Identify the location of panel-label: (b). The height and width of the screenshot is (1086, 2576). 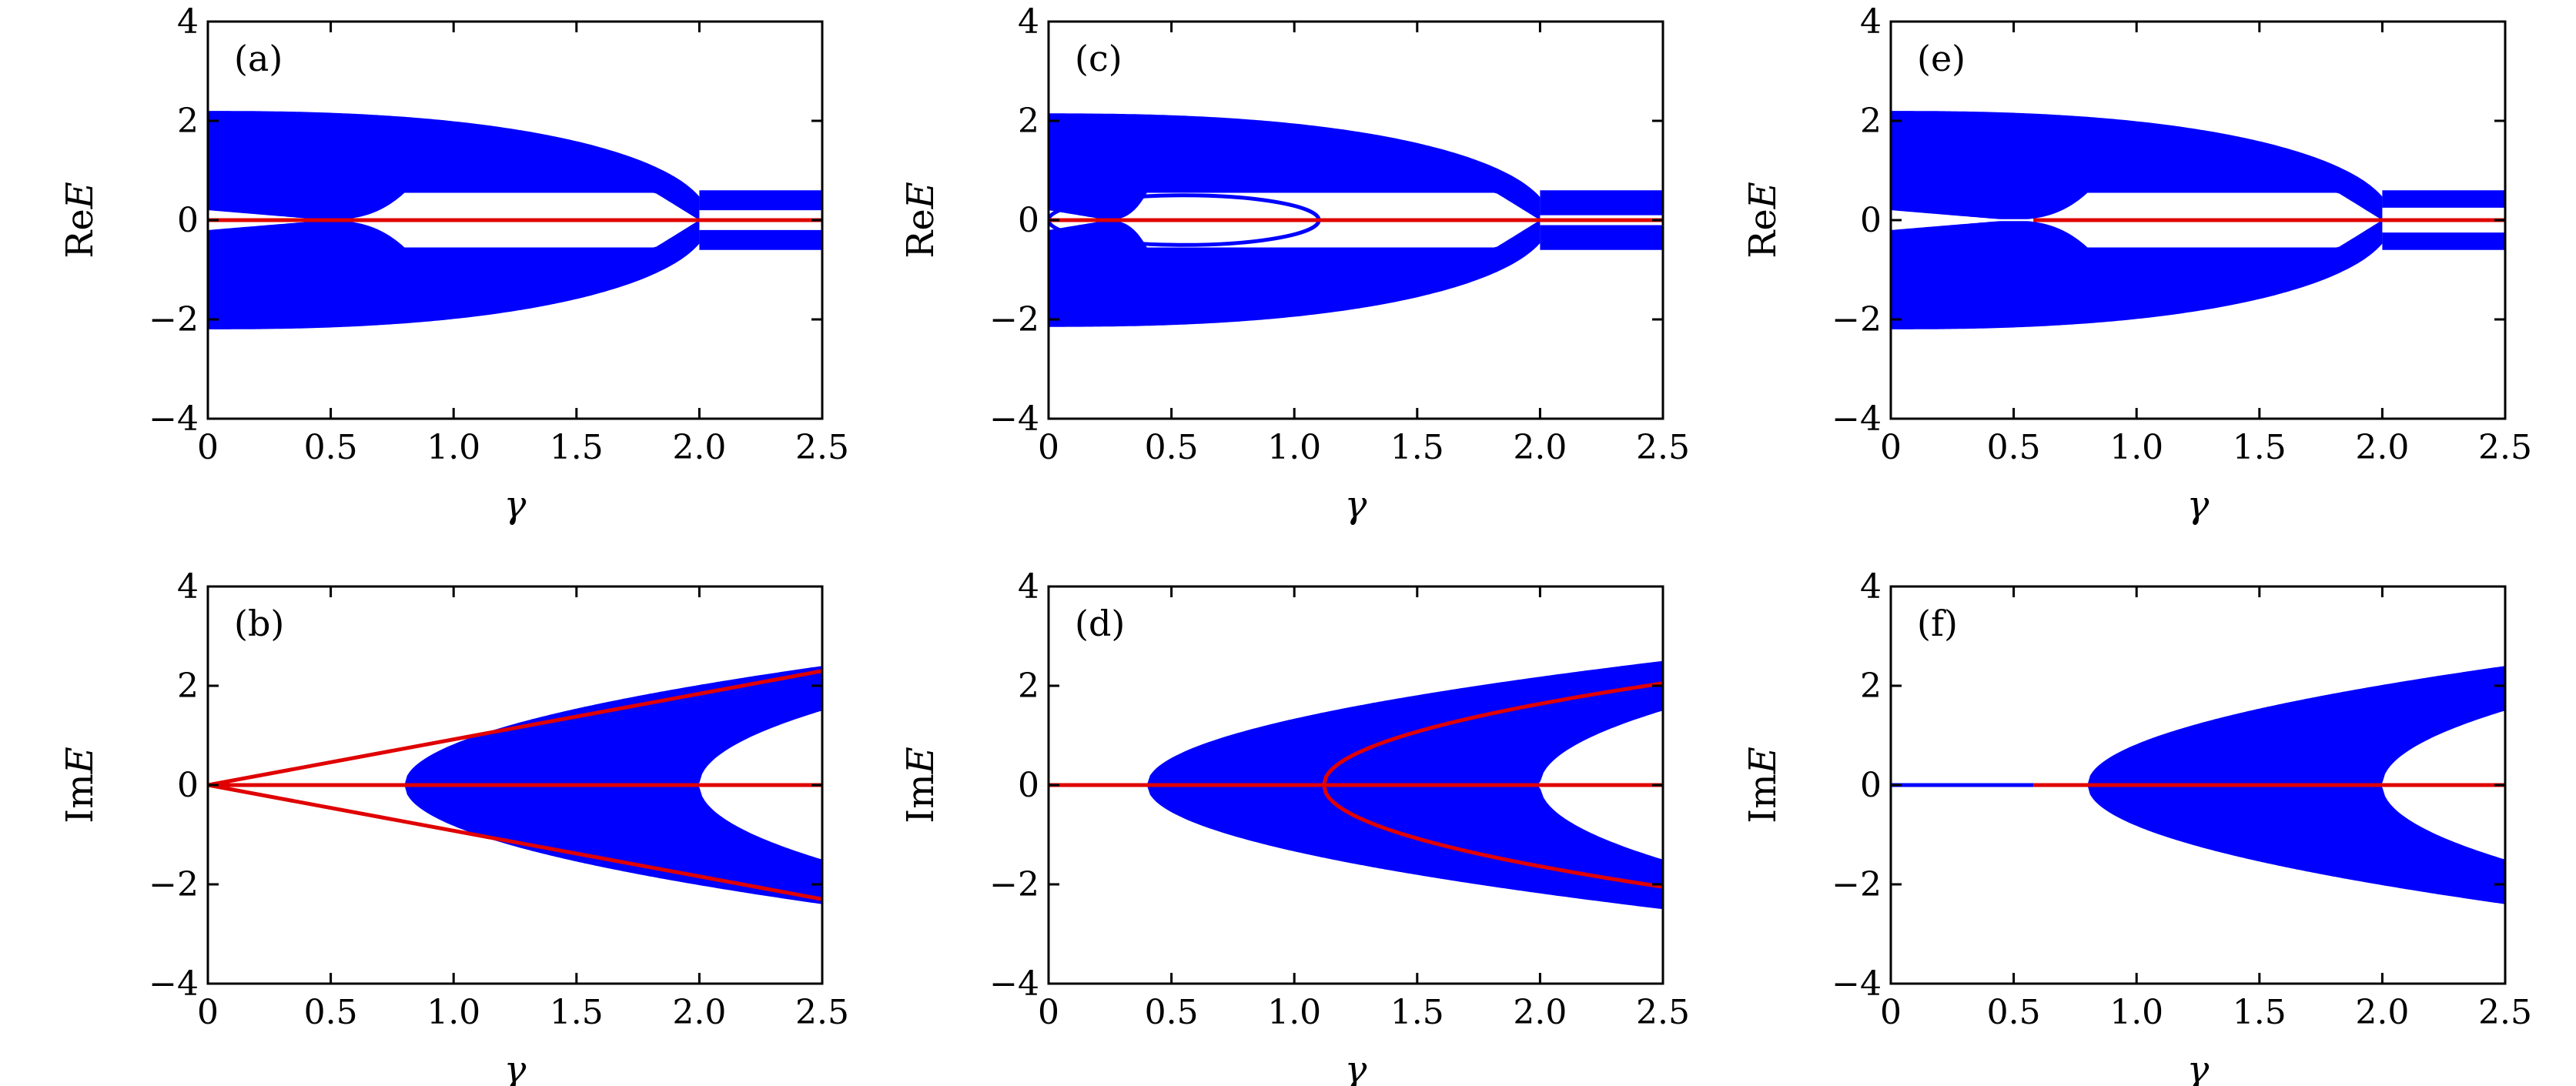
(259, 623).